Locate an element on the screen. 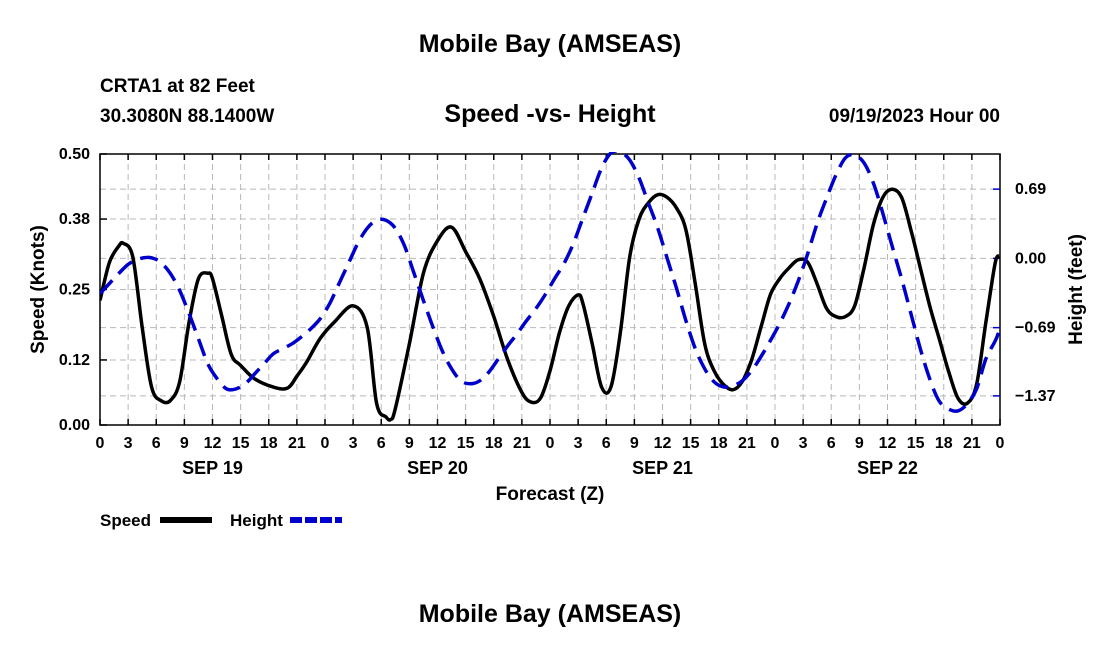  y-axis-label: Speed (Knots) is located at coordinates (38, 289).